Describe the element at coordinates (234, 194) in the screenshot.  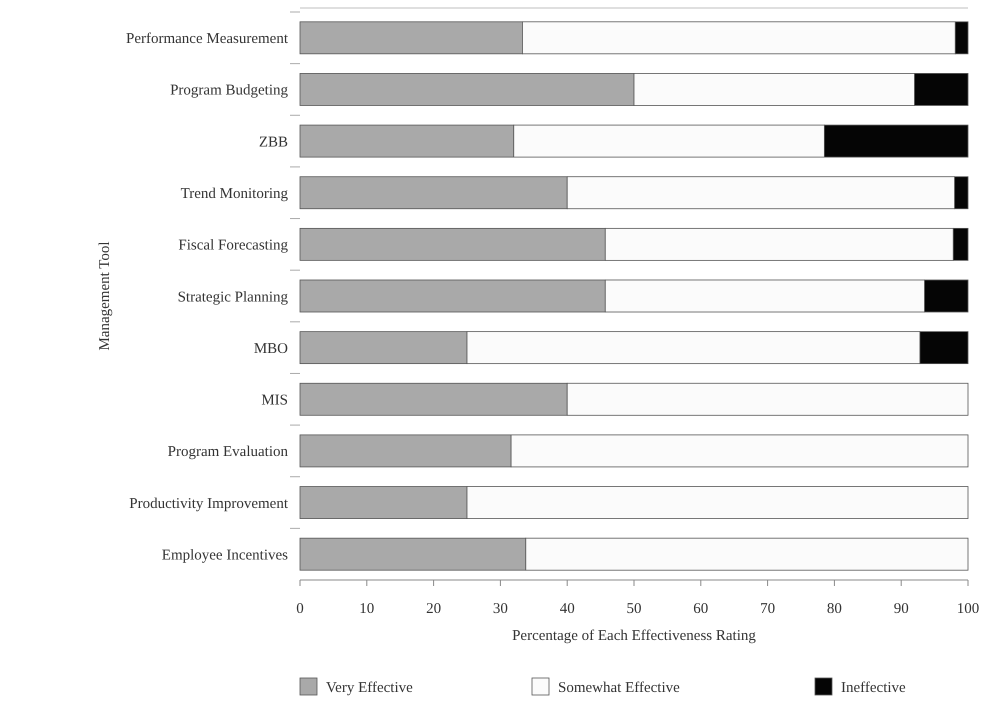
I see `y-tick-label: Trend Monitoring` at that location.